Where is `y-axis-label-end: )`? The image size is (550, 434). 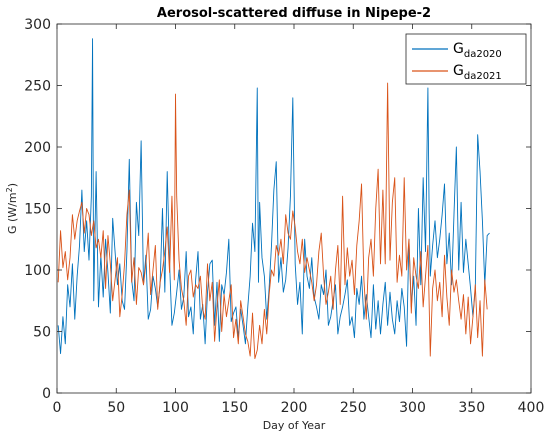
y-axis-label-end: ) is located at coordinates (12, 185).